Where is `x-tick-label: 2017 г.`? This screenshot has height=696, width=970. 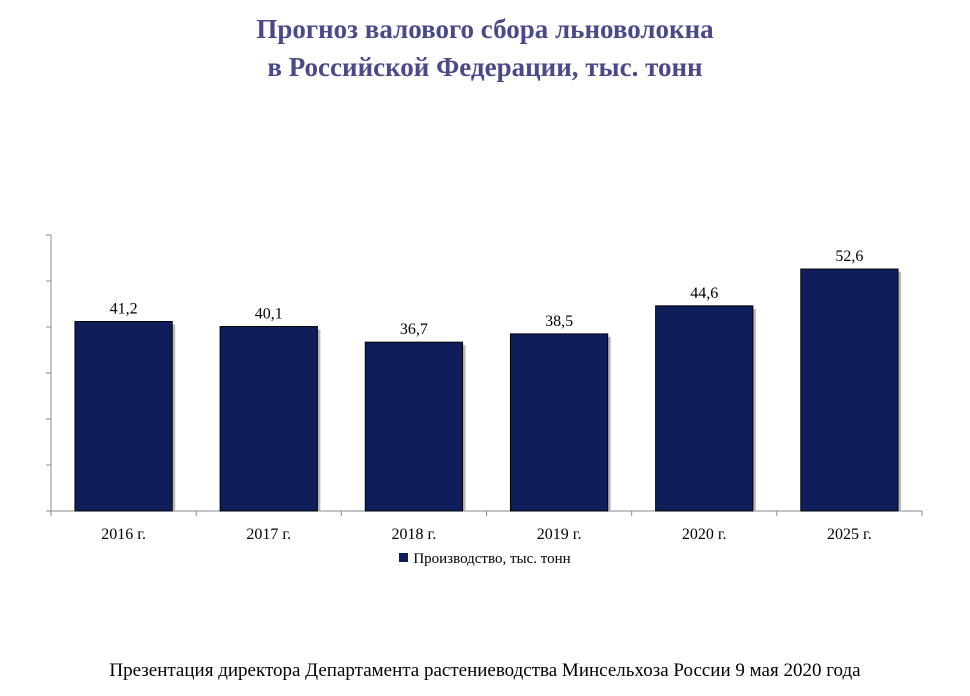
x-tick-label: 2017 г. is located at coordinates (268, 534).